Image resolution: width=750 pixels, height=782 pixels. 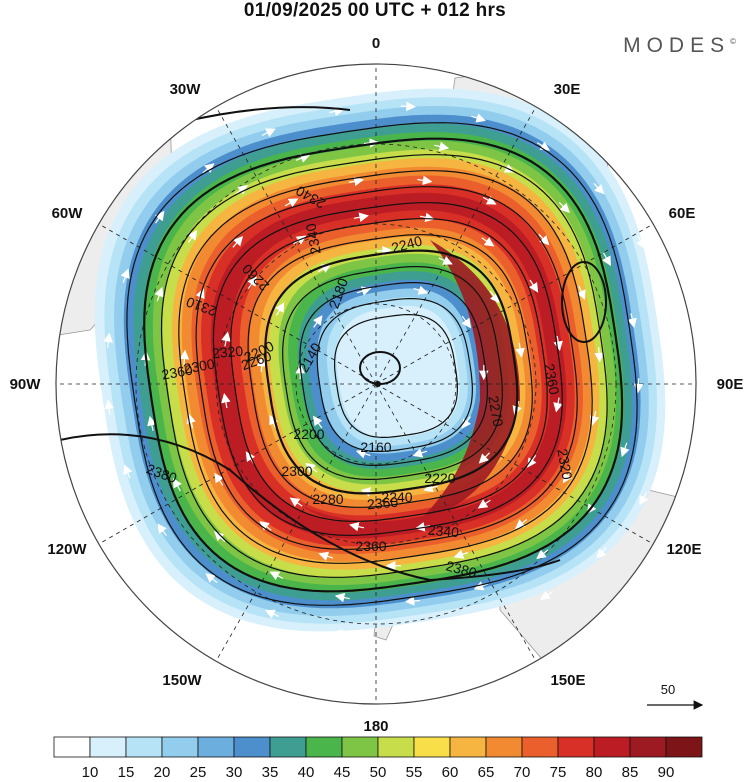 I want to click on meridian-line, so click(x=296, y=245).